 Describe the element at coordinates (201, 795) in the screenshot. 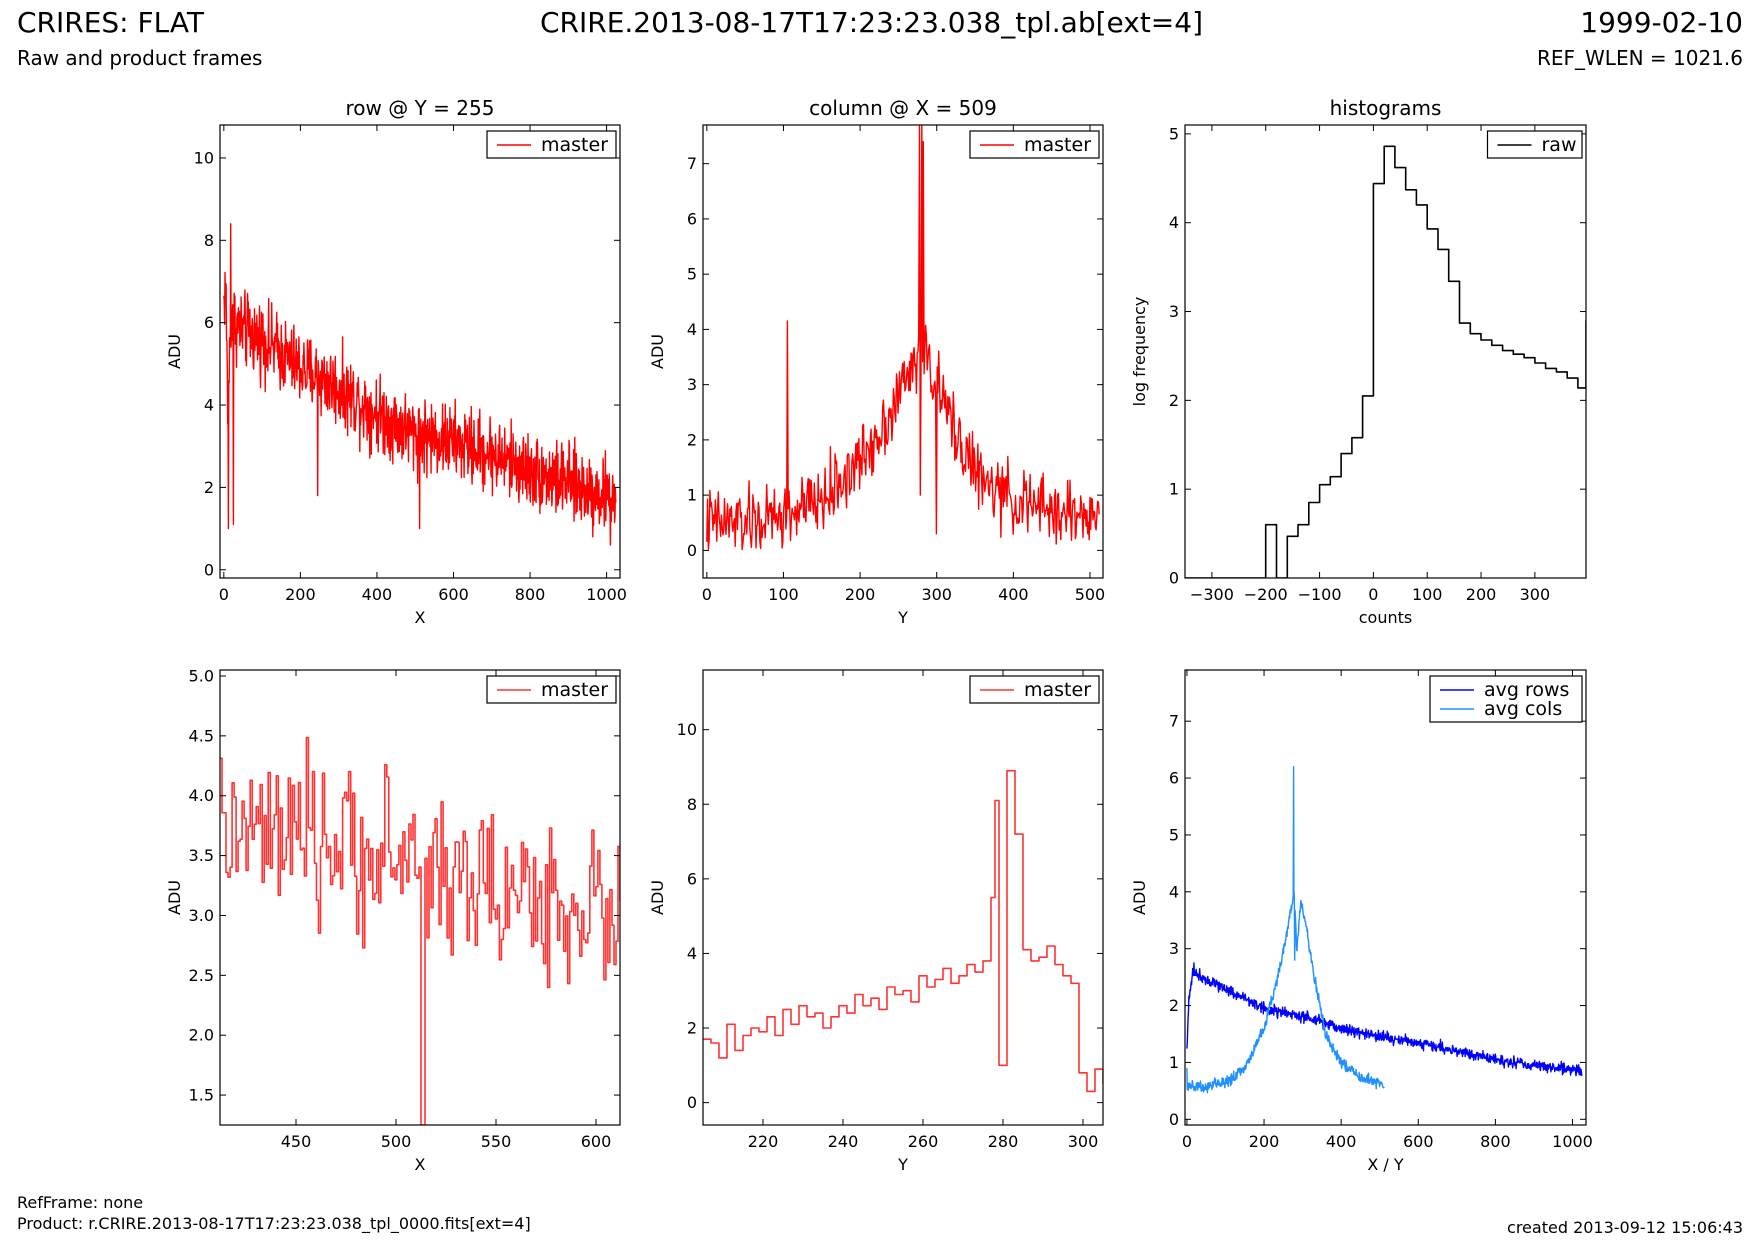

I see `y-tick-label: 4.0` at that location.